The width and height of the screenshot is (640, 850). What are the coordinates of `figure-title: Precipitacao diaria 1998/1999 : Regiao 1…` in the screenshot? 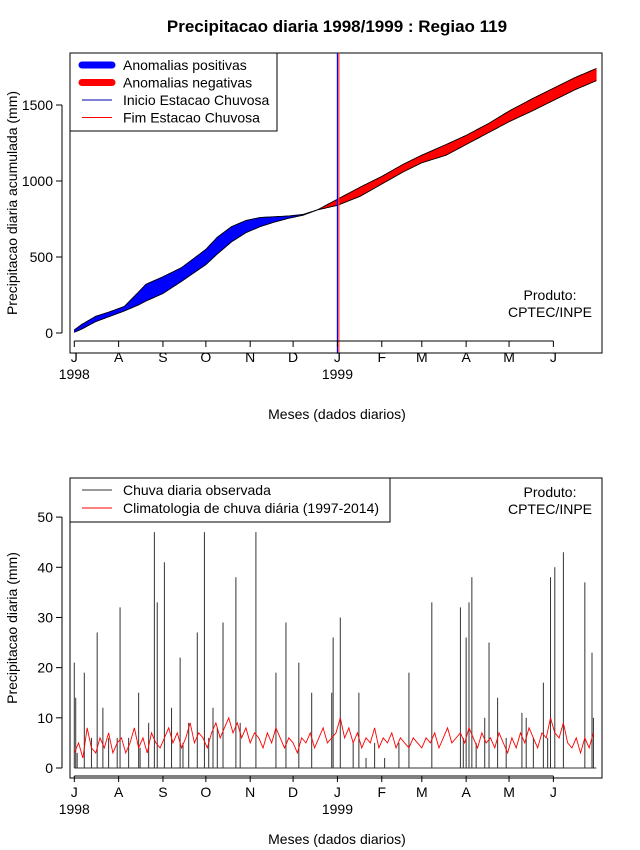 It's located at (337, 26).